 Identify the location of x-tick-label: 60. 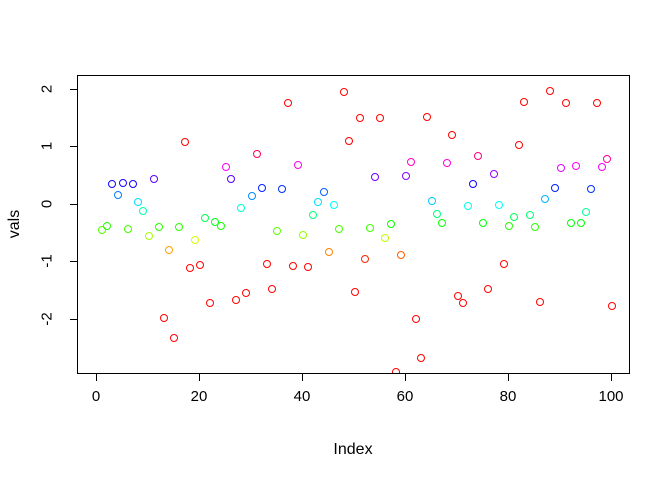
(405, 396).